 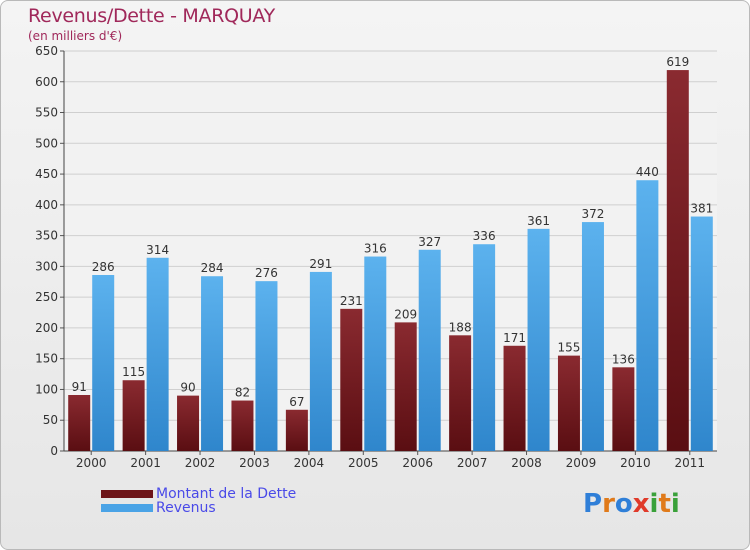 What do you see at coordinates (46, 82) in the screenshot?
I see `y-tick-label: 600` at bounding box center [46, 82].